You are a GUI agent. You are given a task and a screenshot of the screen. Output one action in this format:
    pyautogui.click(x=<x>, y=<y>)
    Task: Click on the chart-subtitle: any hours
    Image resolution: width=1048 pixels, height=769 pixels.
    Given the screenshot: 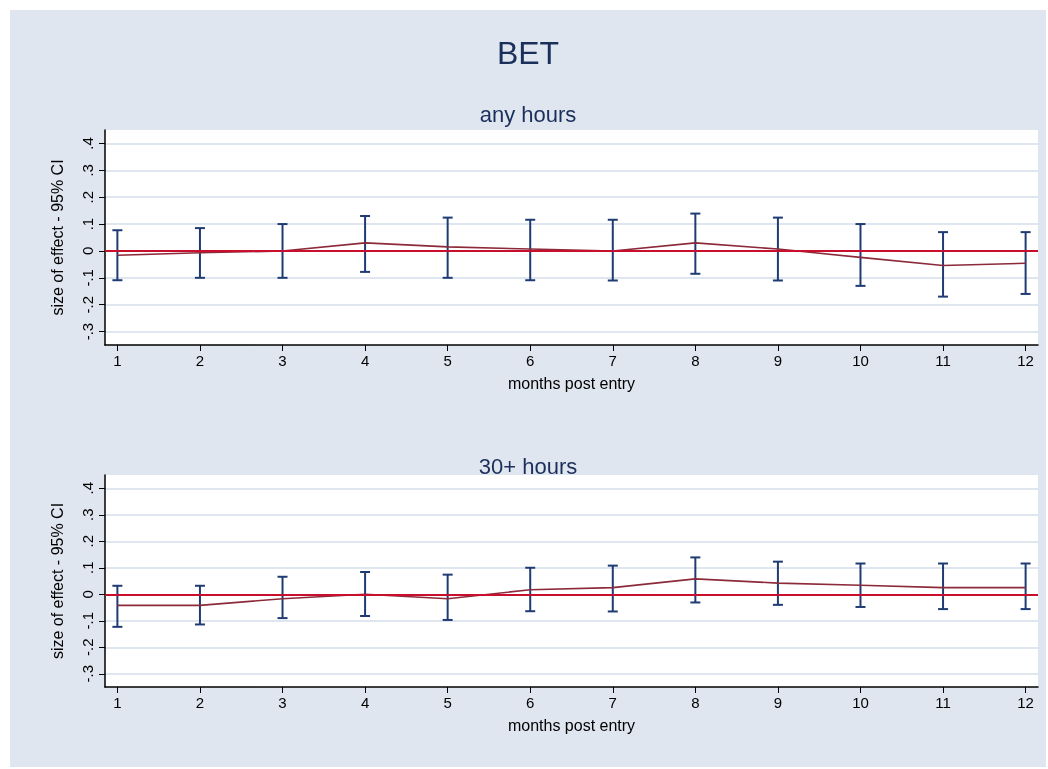 What is the action you would take?
    pyautogui.click(x=528, y=114)
    